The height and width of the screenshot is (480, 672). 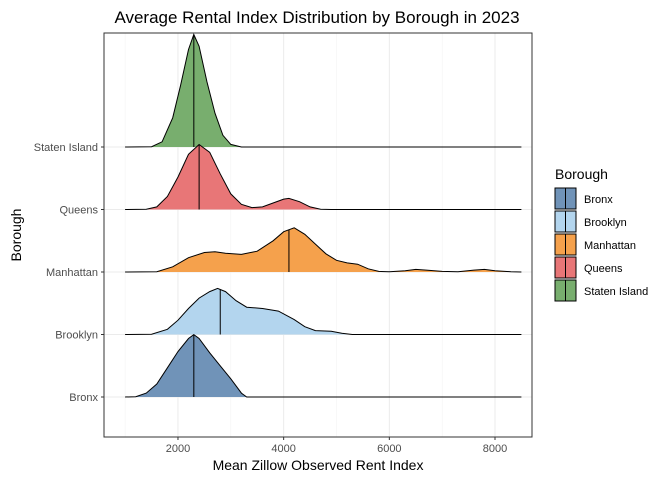 I want to click on legend-label: Staten Island, so click(x=616, y=292).